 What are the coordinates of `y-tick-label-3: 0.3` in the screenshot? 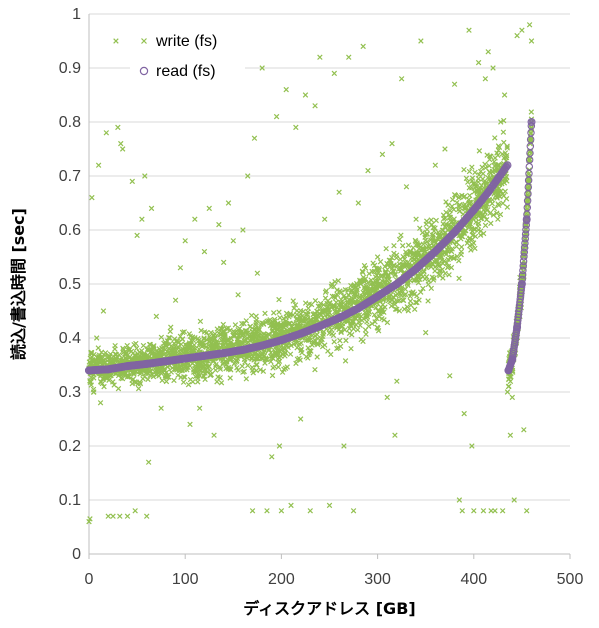 It's located at (70, 392).